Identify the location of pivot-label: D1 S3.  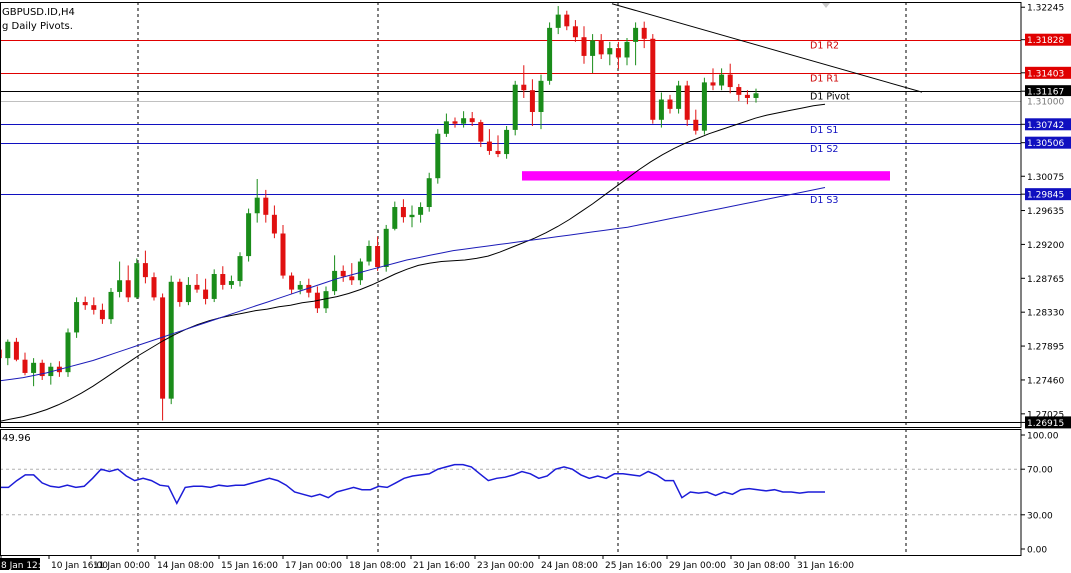
(824, 200).